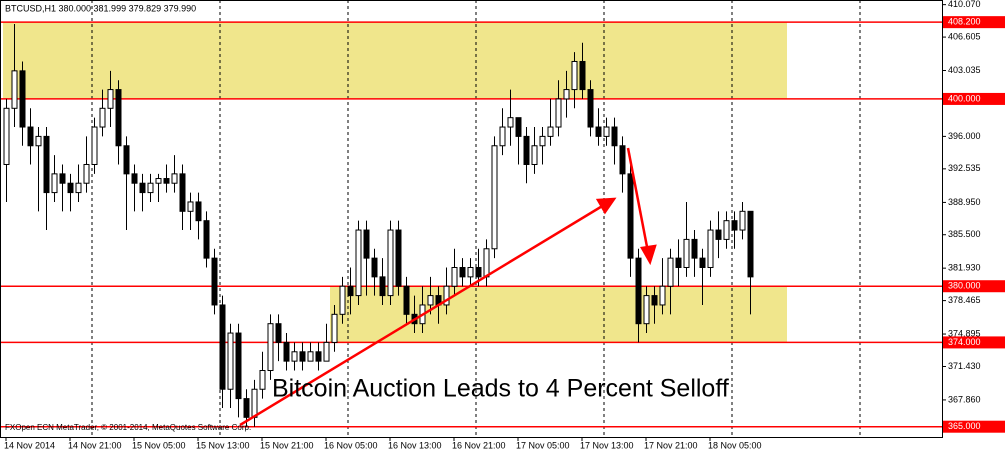 This screenshot has height=454, width=1006. What do you see at coordinates (964, 342) in the screenshot?
I see `level-label: 374.000` at bounding box center [964, 342].